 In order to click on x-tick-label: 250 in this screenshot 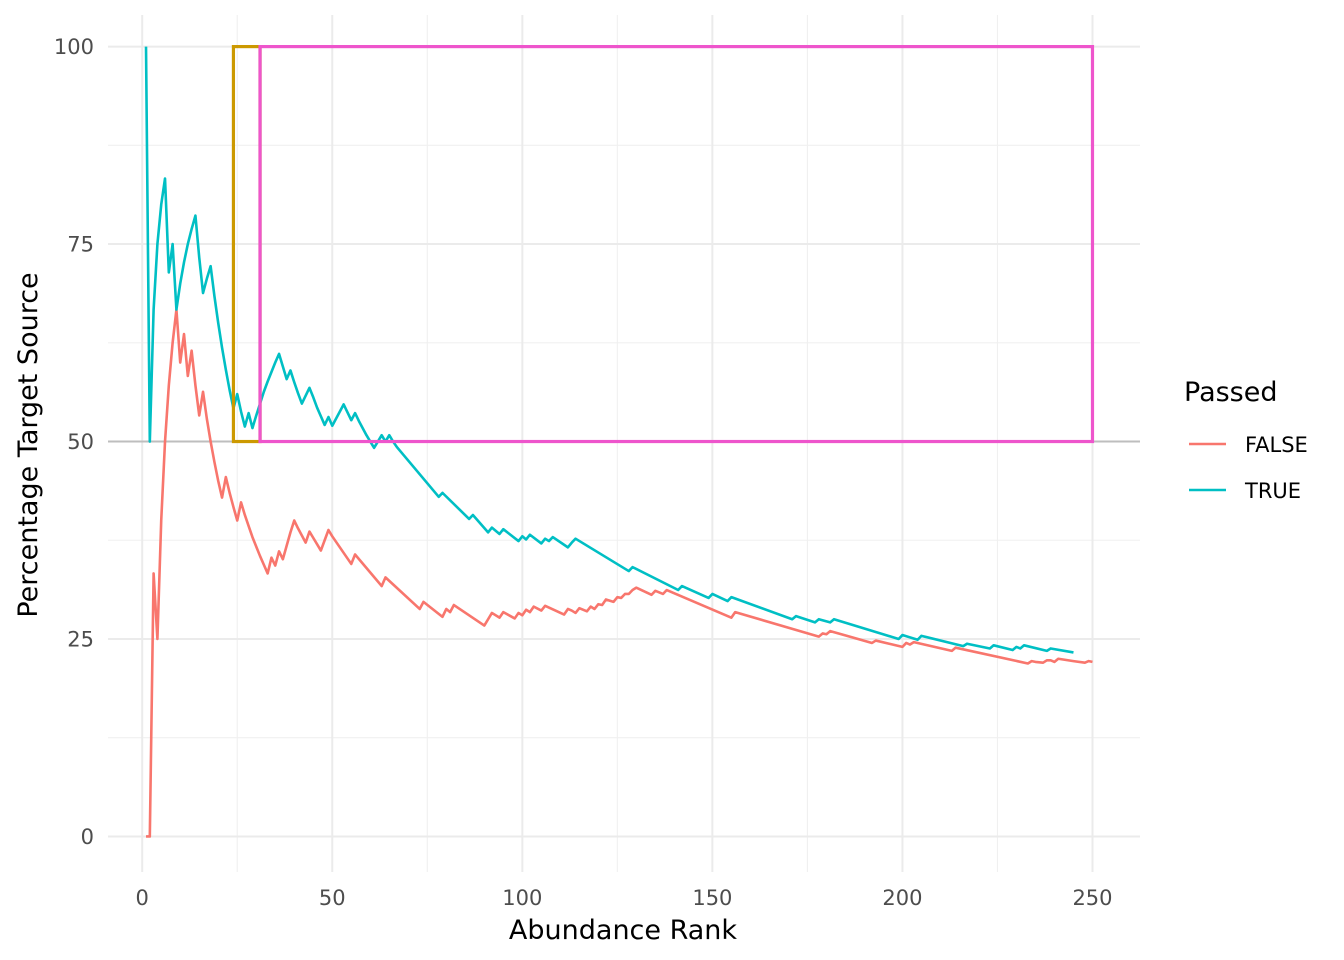, I will do `click(1092, 898)`.